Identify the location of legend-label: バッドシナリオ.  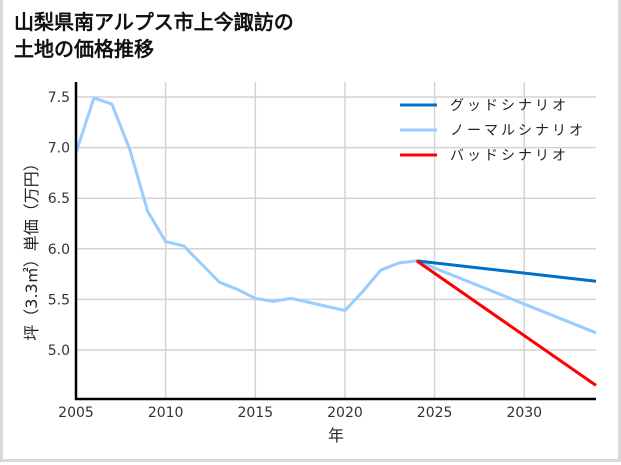
(509, 156).